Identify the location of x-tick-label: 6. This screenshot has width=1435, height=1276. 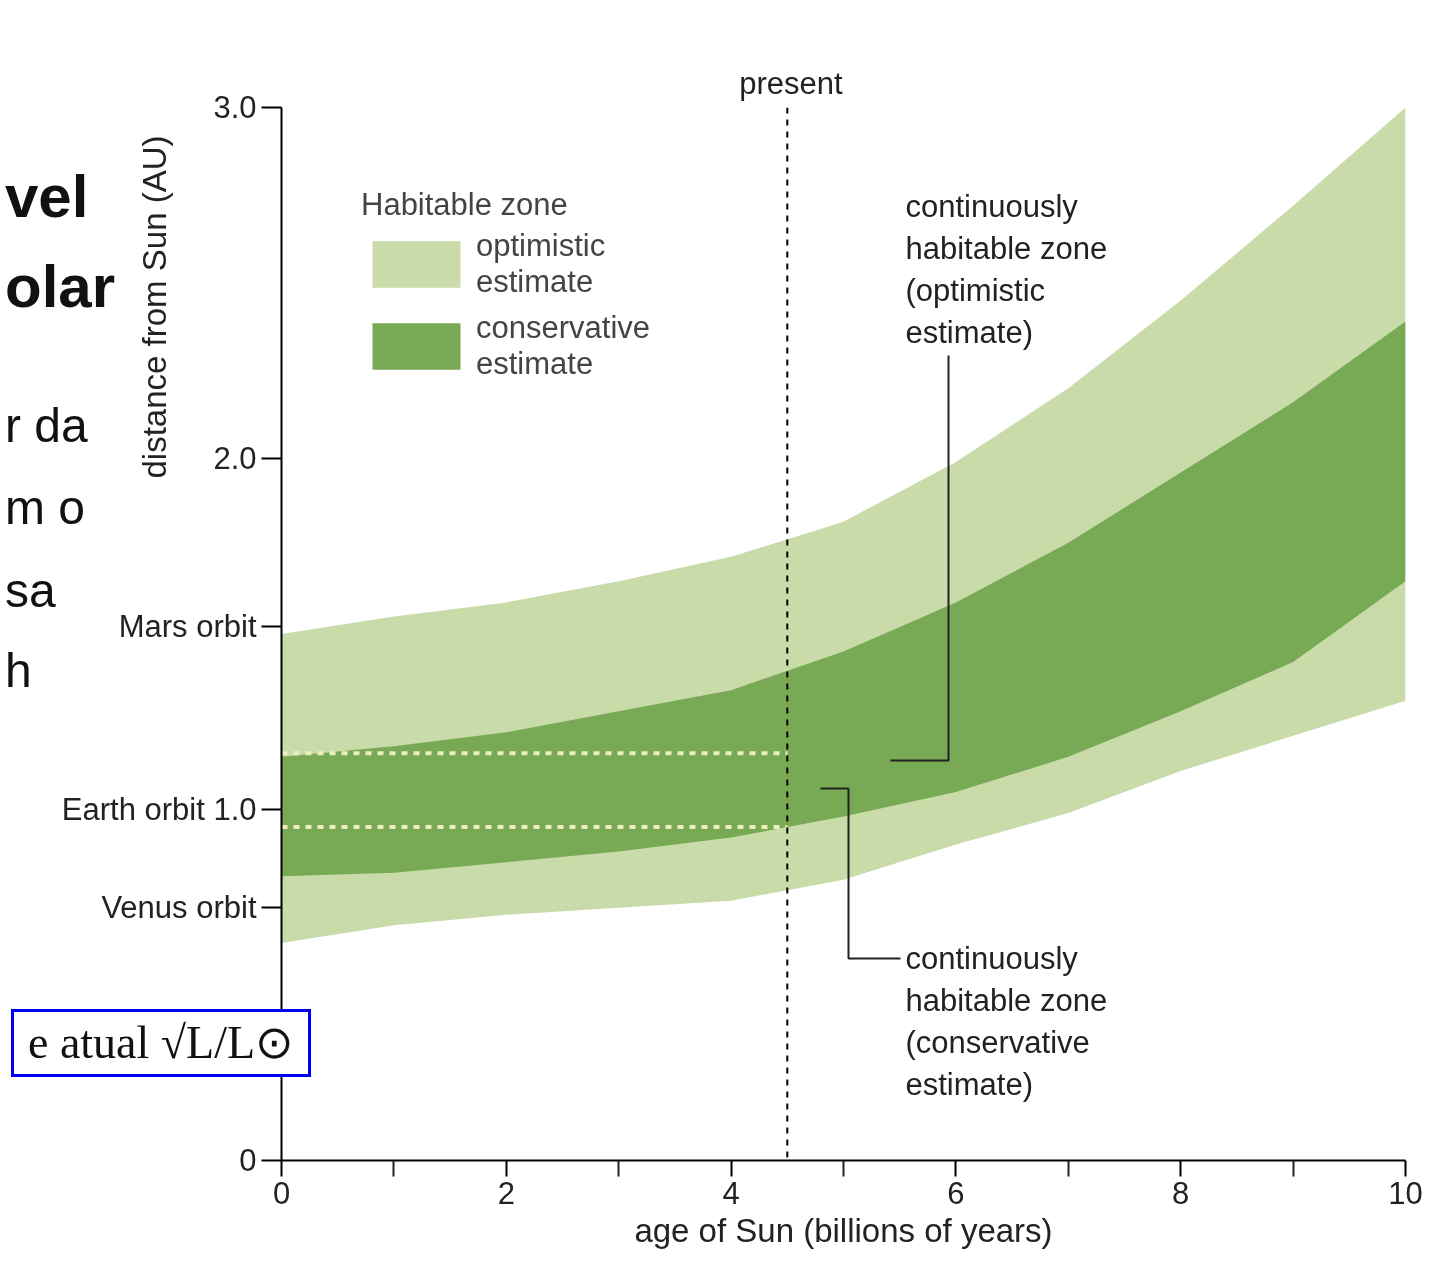
(956, 1193).